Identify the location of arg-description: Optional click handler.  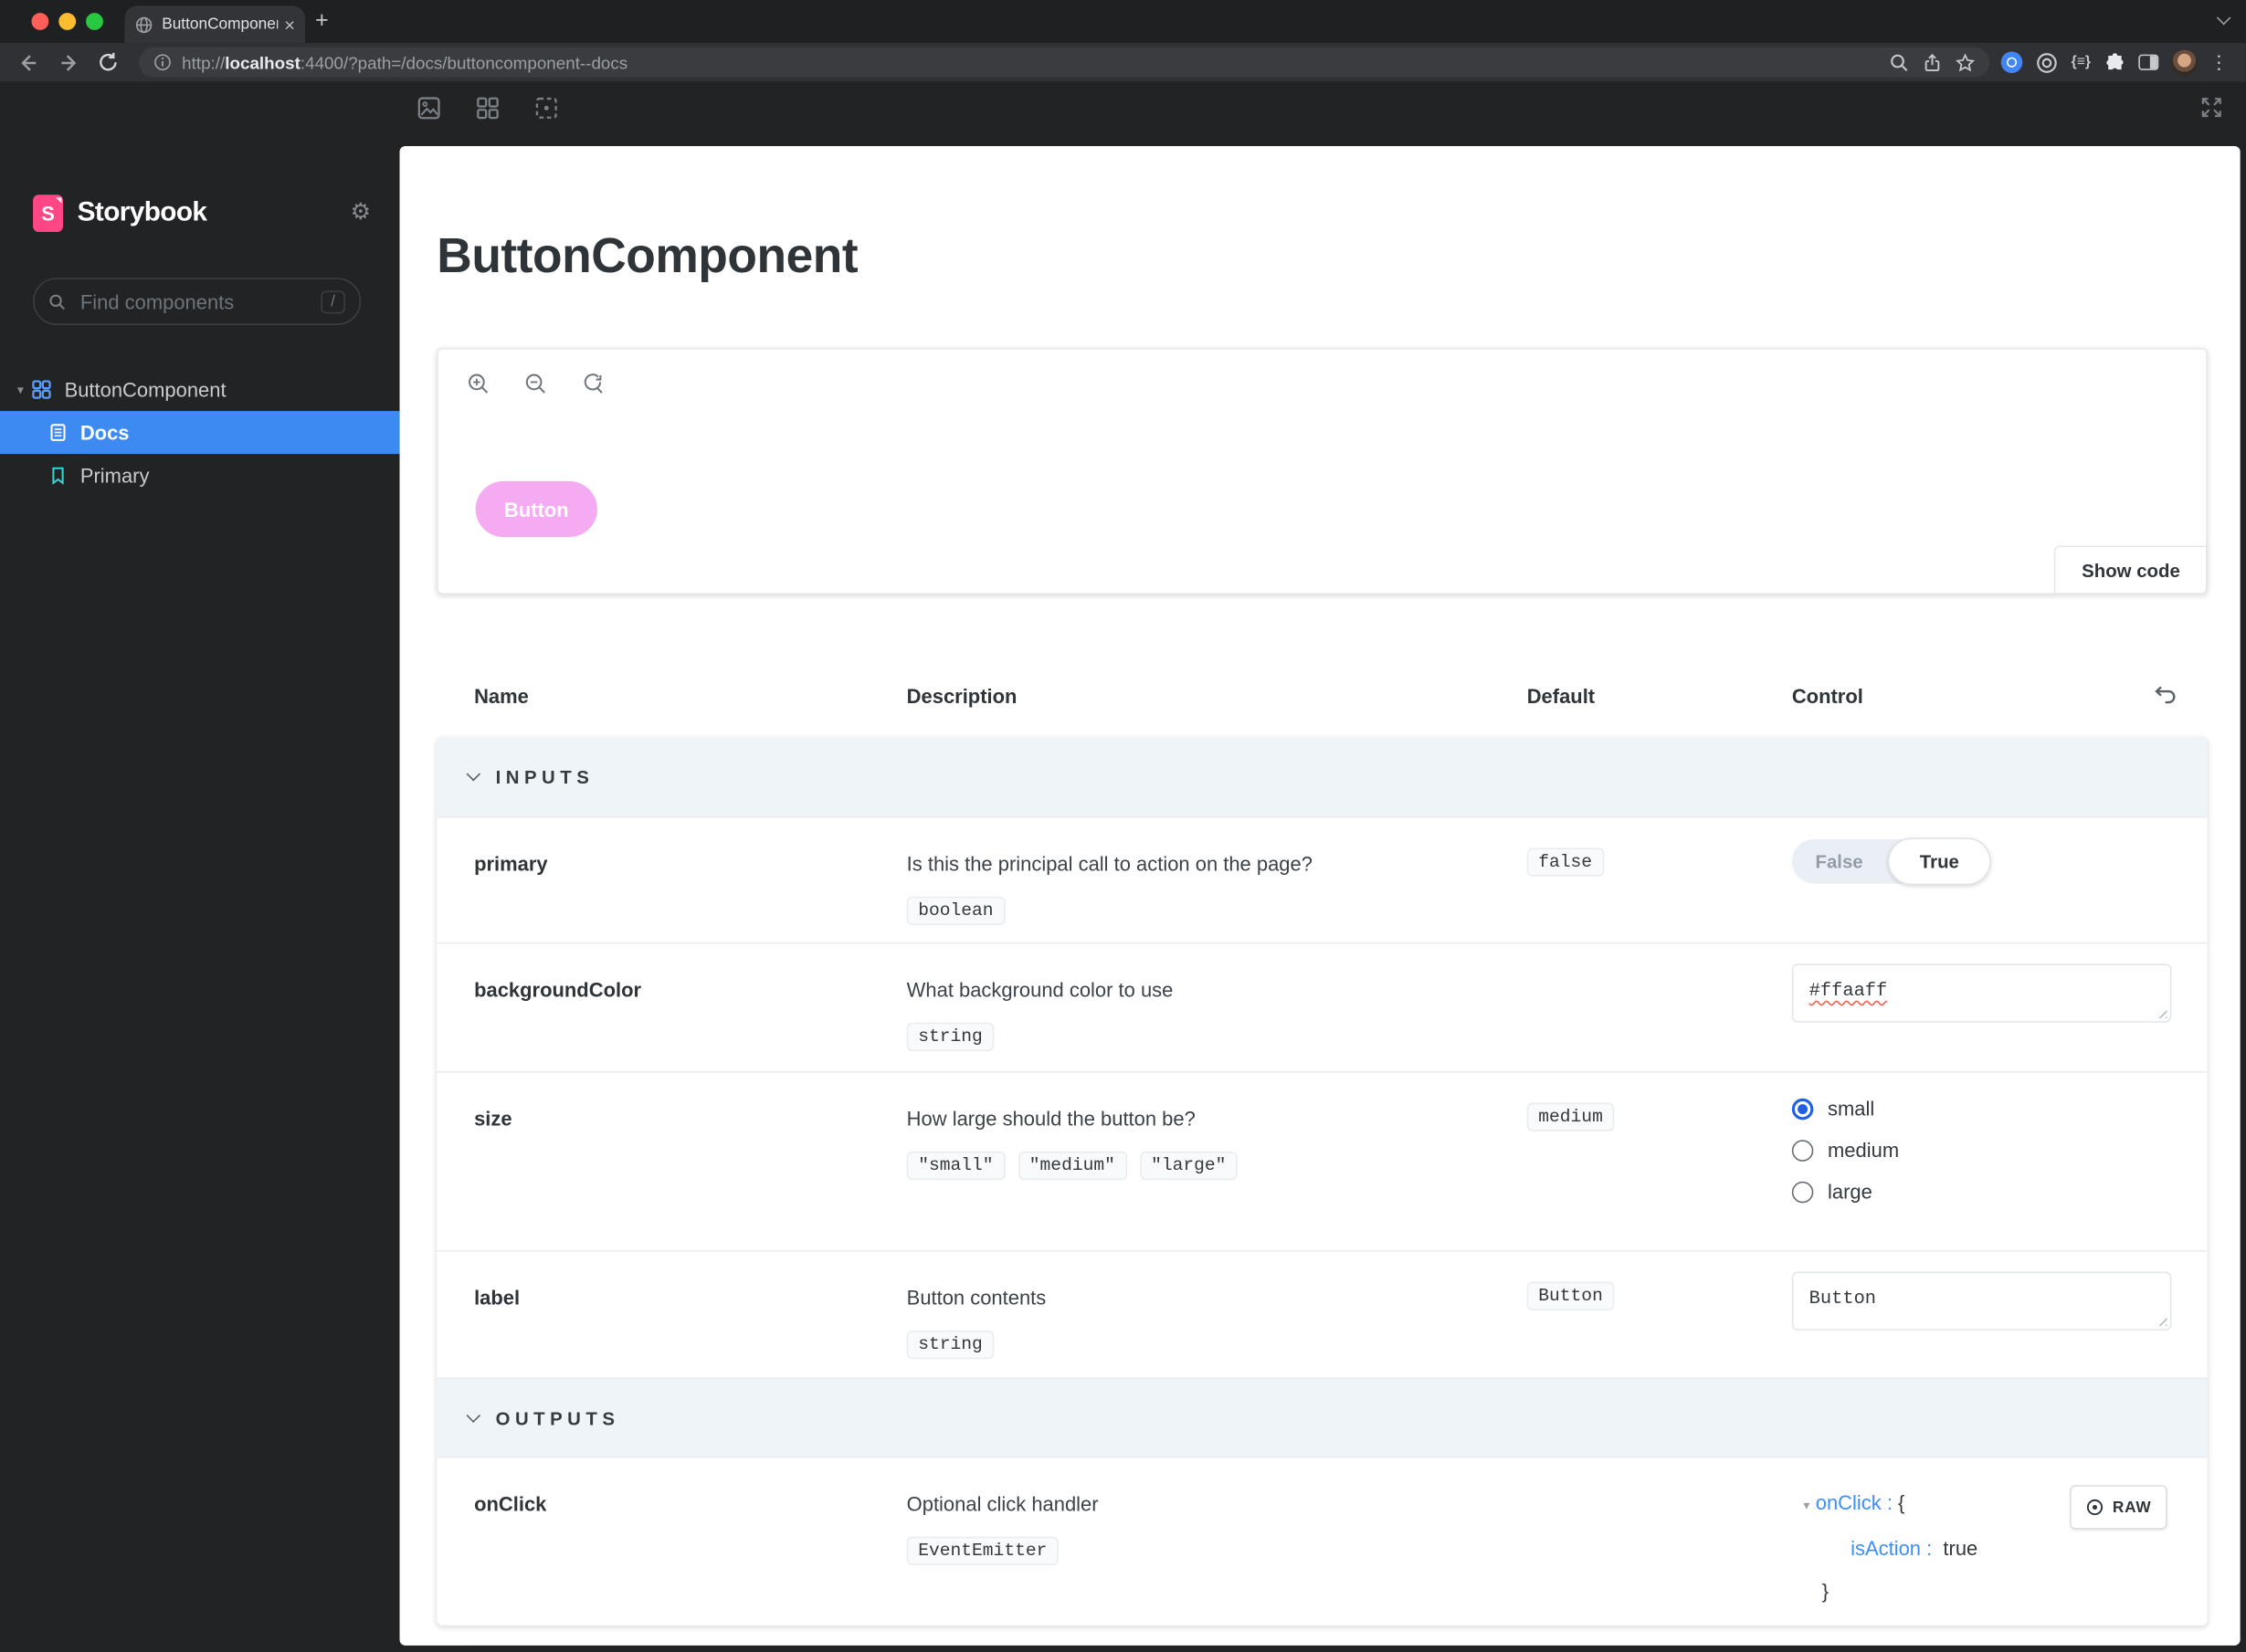
(1002, 1504).